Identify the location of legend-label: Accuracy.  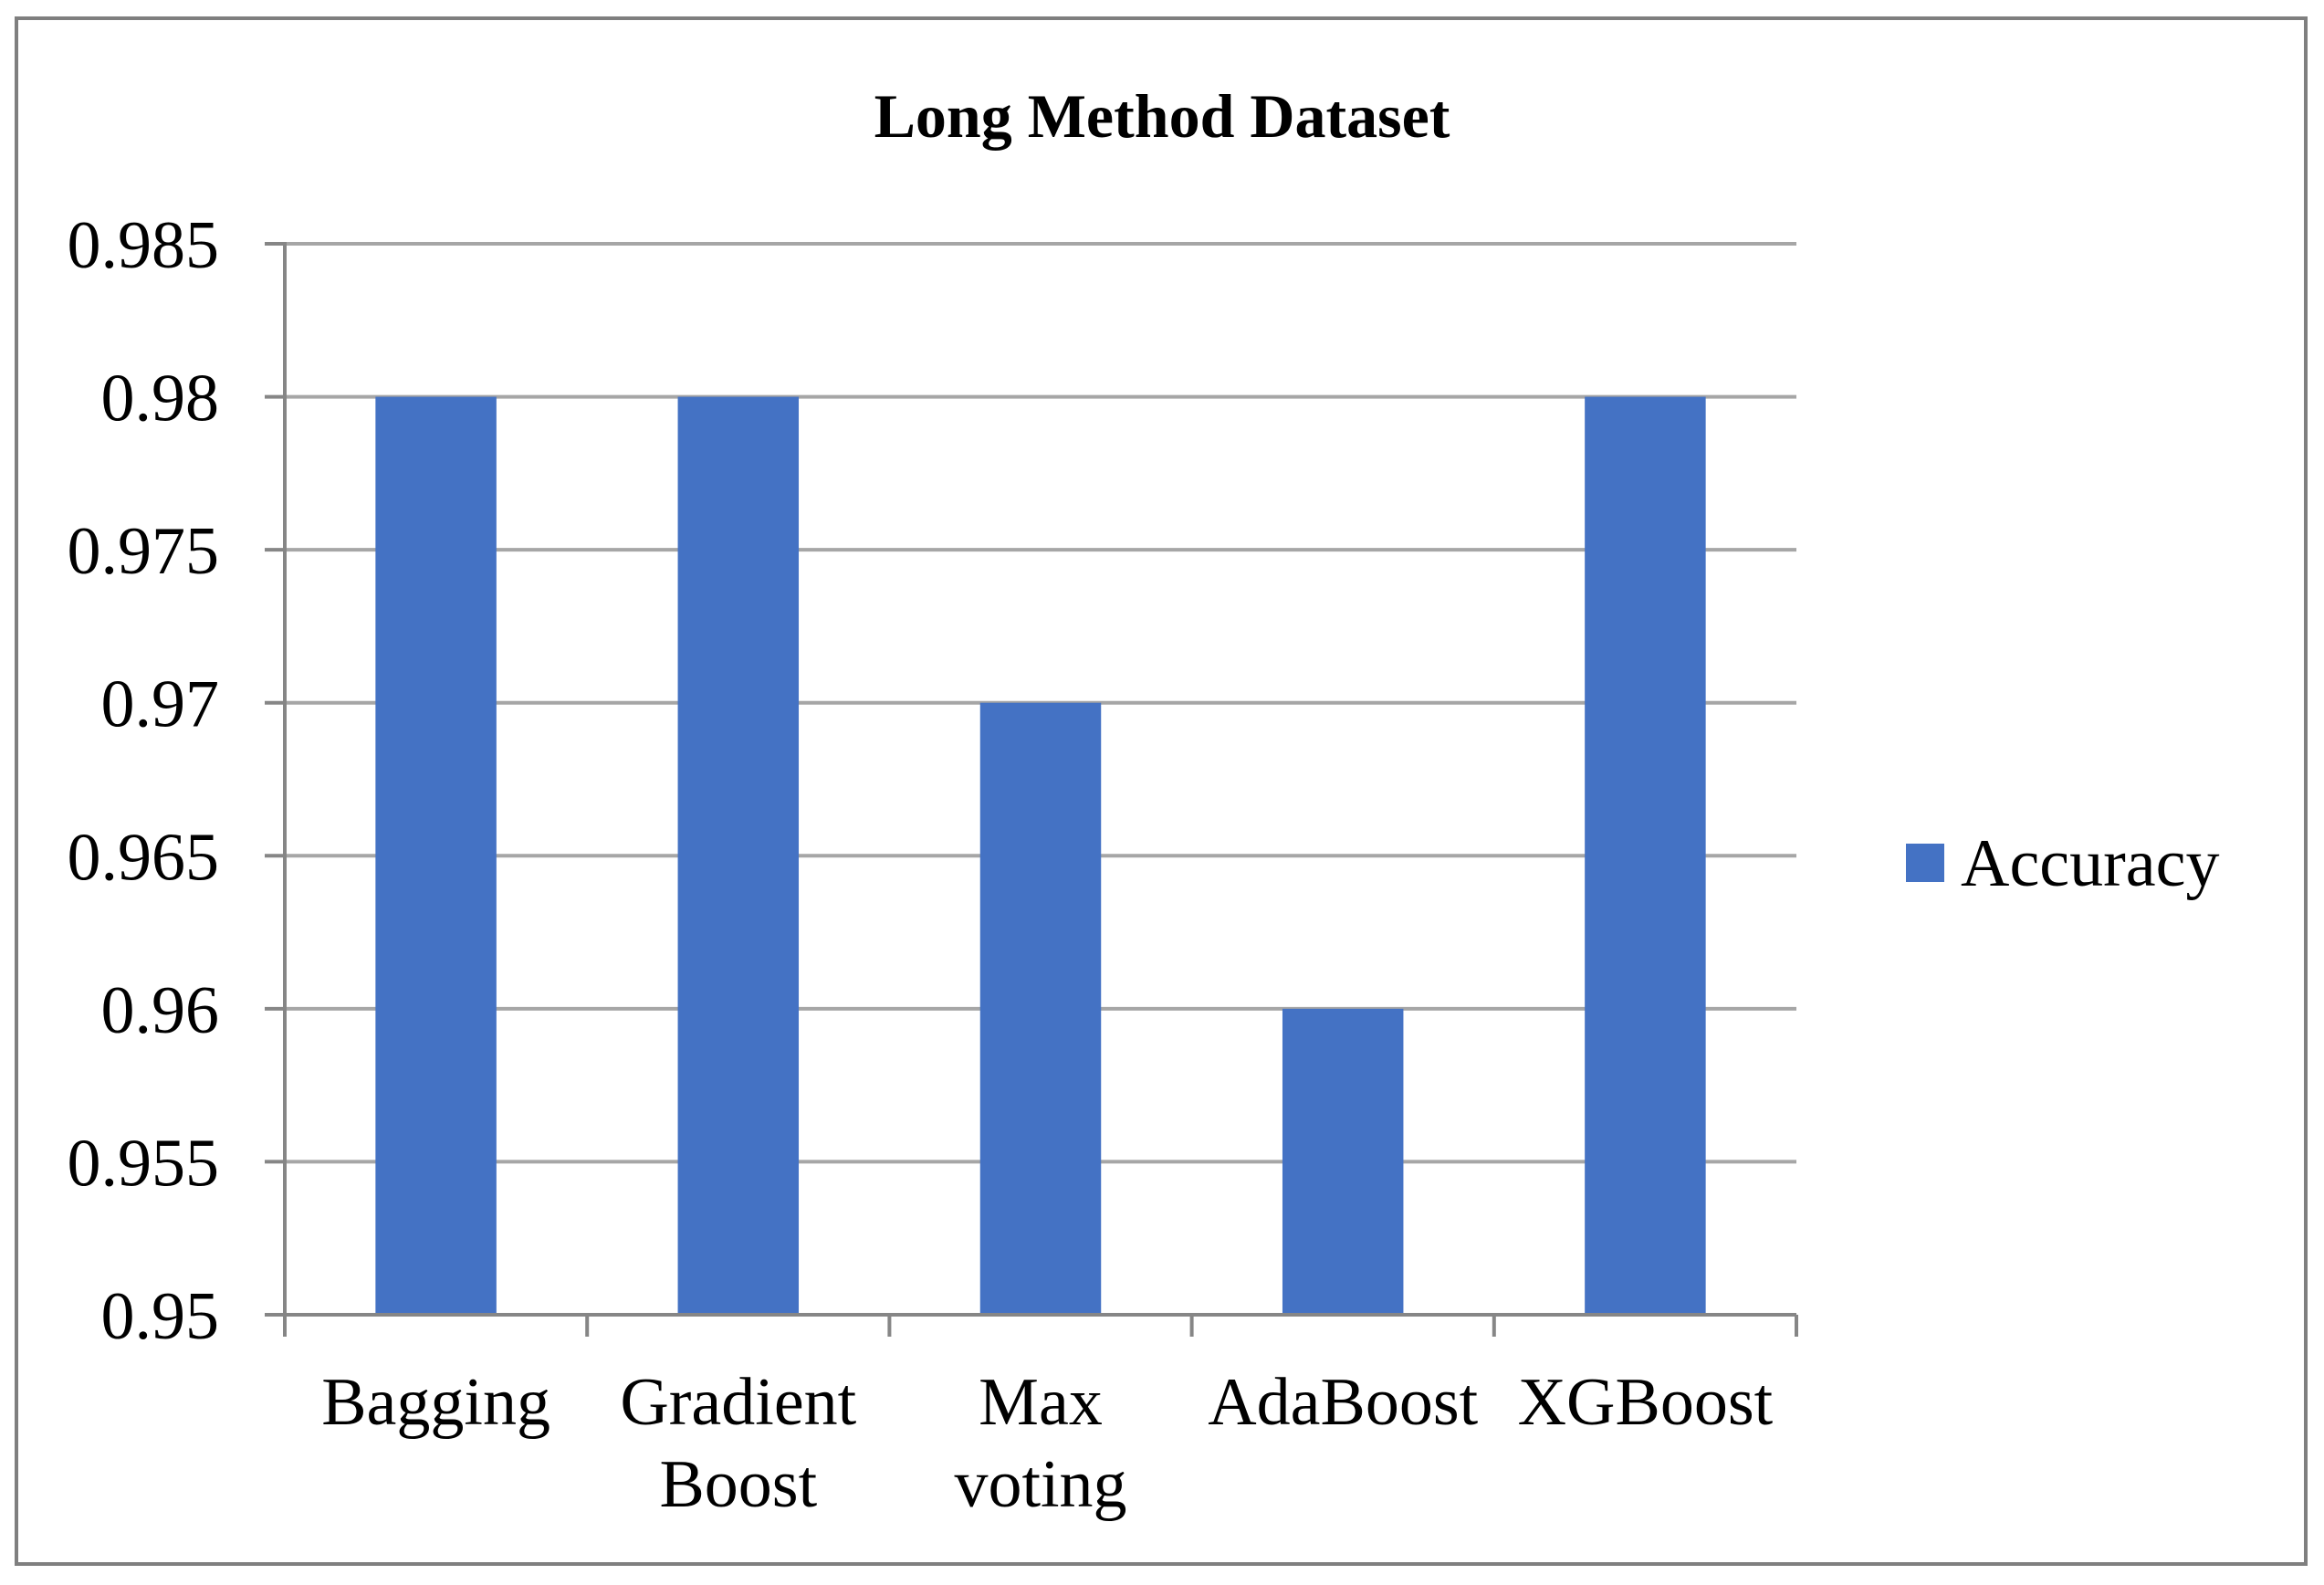
(2090, 863).